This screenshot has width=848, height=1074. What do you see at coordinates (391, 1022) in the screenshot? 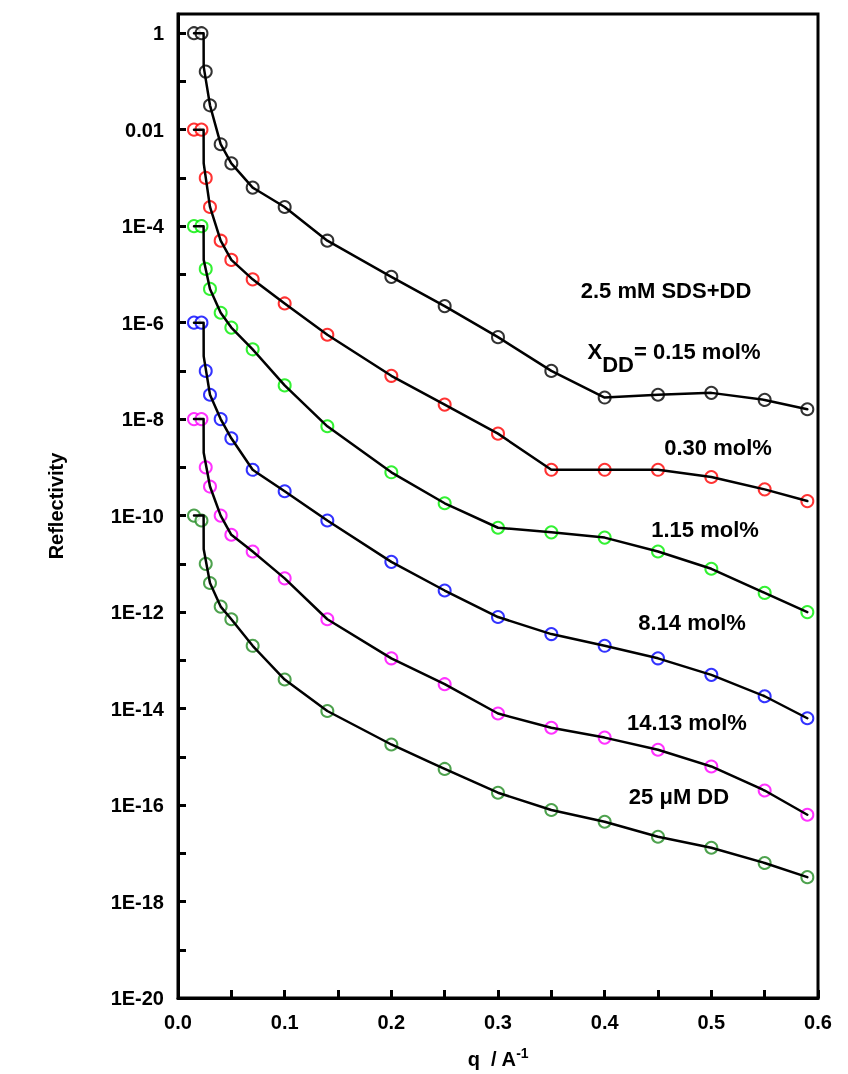
I see `x-tick-label: 0.2` at bounding box center [391, 1022].